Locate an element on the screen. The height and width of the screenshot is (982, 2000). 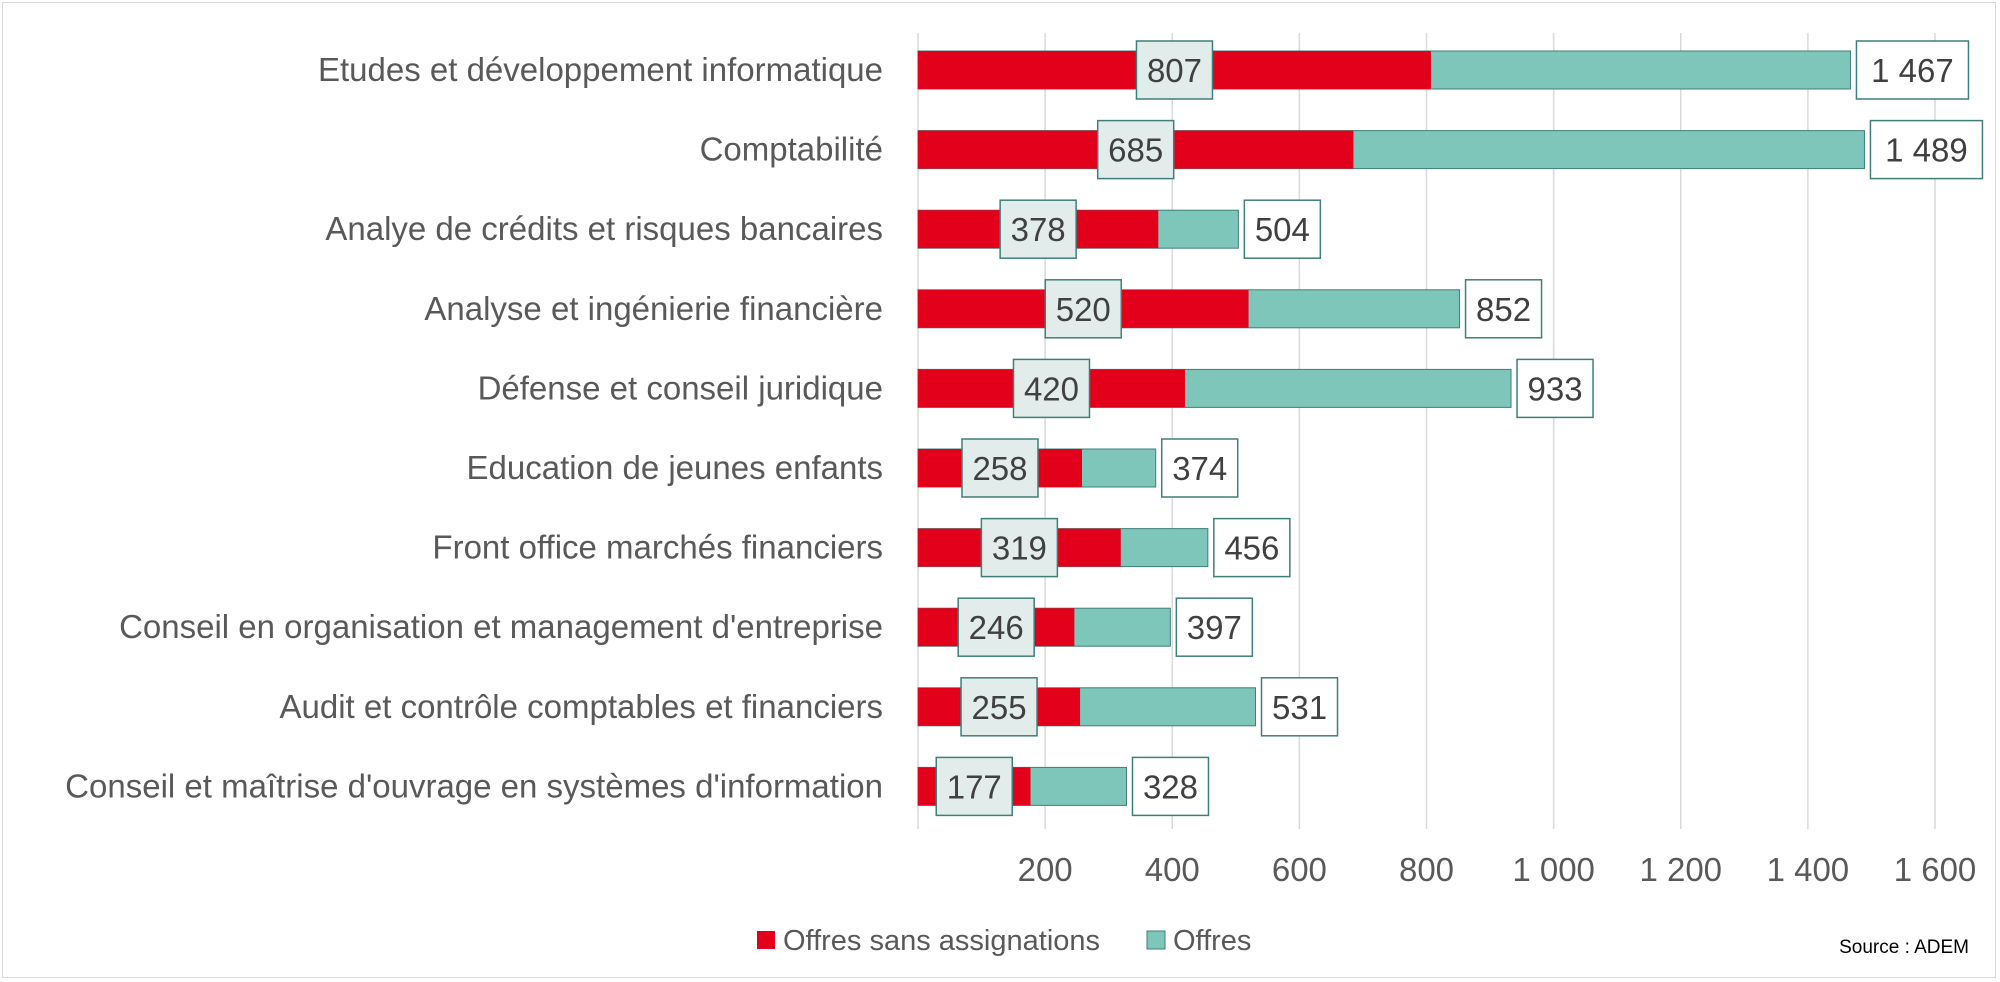
data-label-offres-sans-assignations: 420 is located at coordinates (1051, 388).